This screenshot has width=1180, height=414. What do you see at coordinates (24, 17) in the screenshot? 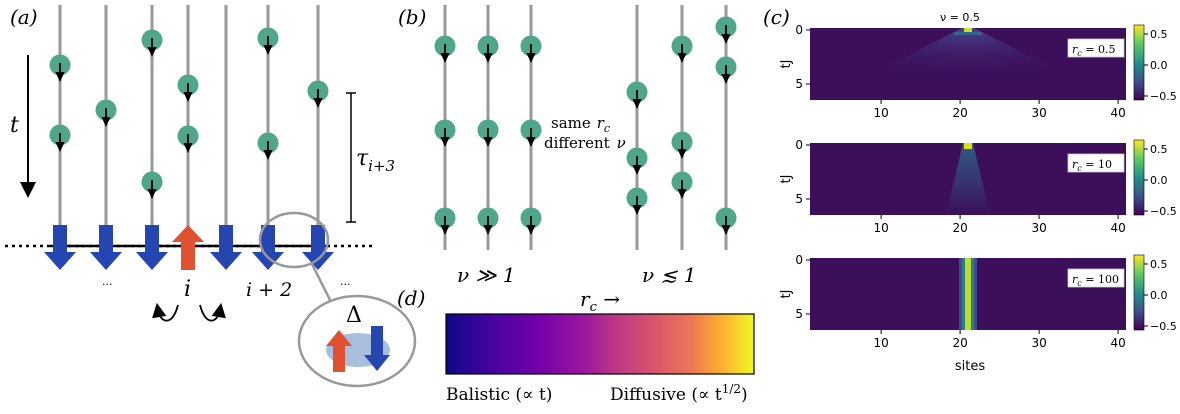
I see `panel-a-label: (a)` at bounding box center [24, 17].